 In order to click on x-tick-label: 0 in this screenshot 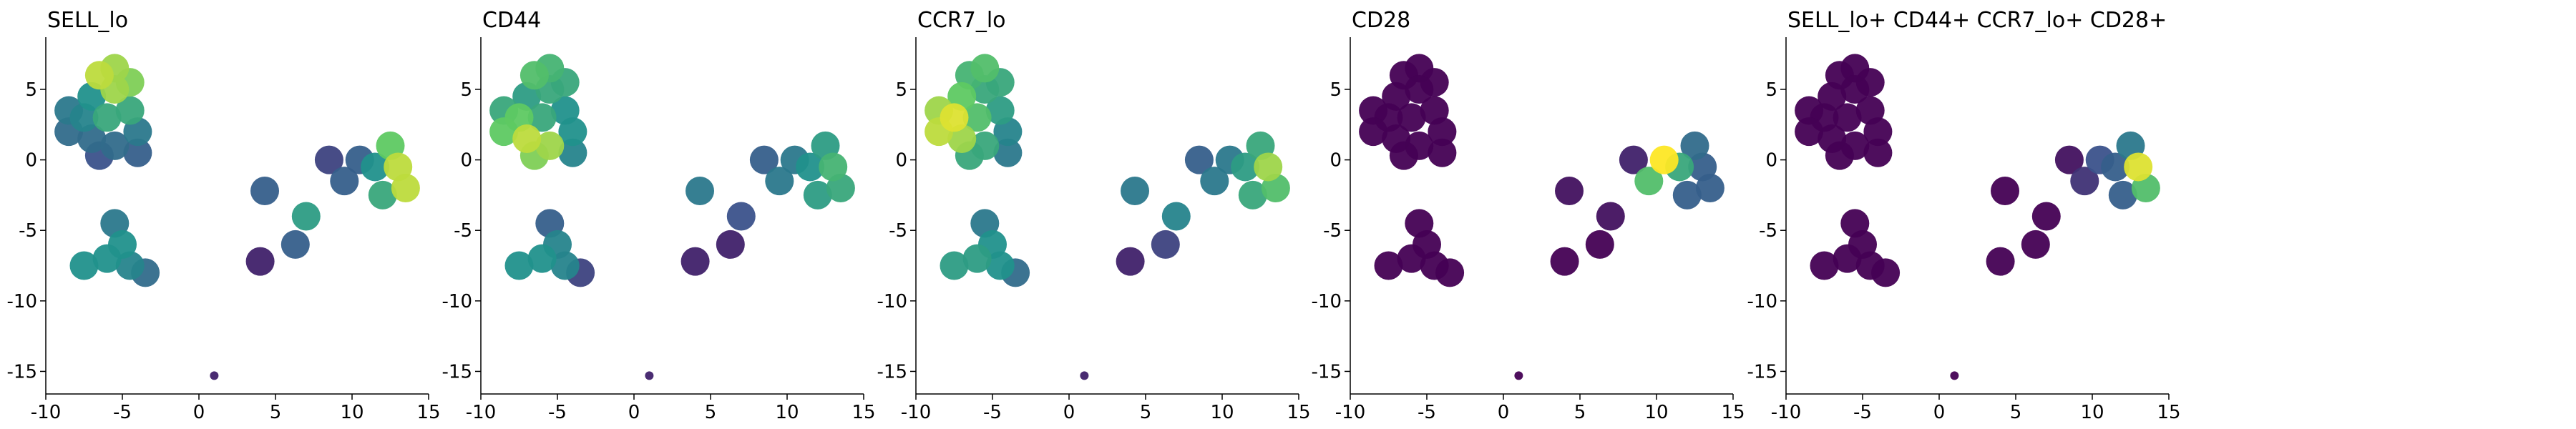, I will do `click(199, 412)`.